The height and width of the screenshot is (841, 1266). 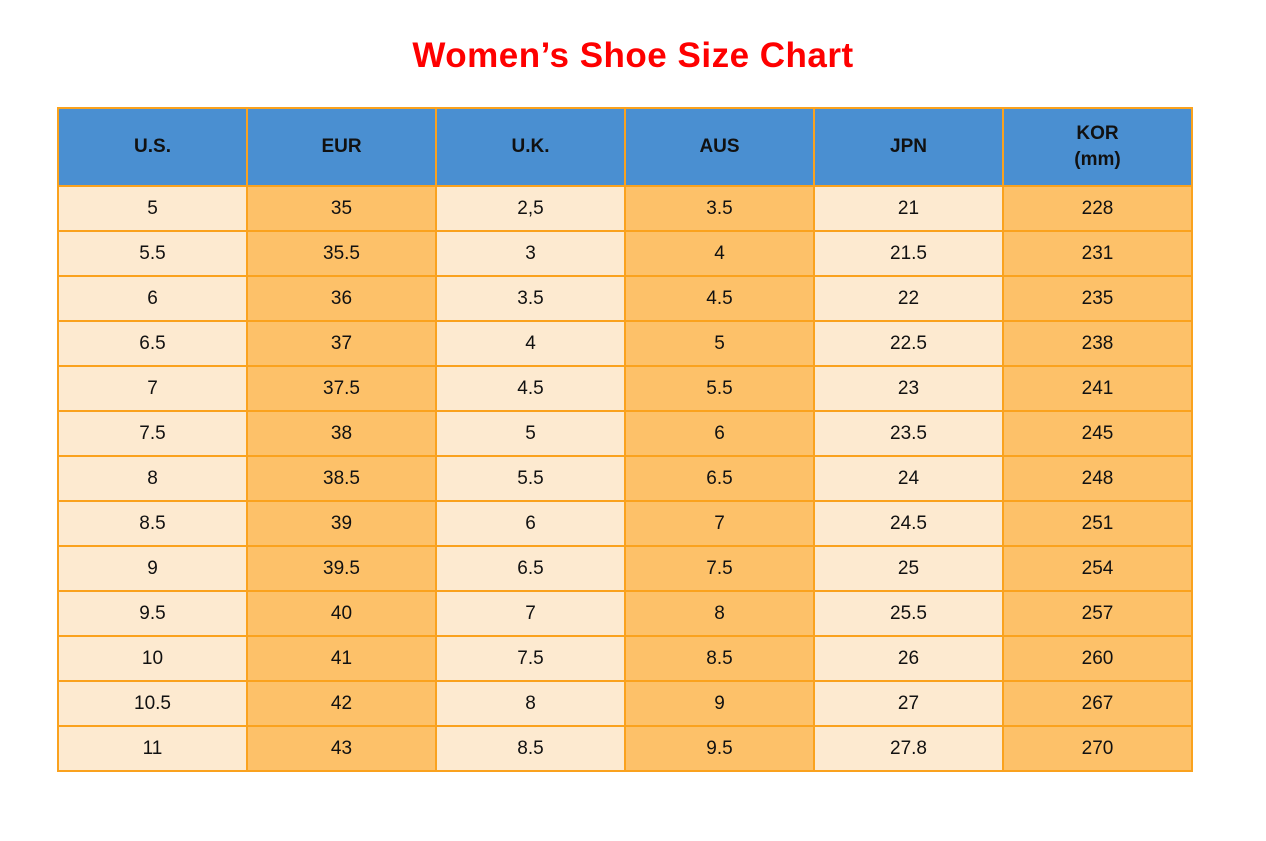 What do you see at coordinates (1097, 298) in the screenshot?
I see `table-cell-kor: 235` at bounding box center [1097, 298].